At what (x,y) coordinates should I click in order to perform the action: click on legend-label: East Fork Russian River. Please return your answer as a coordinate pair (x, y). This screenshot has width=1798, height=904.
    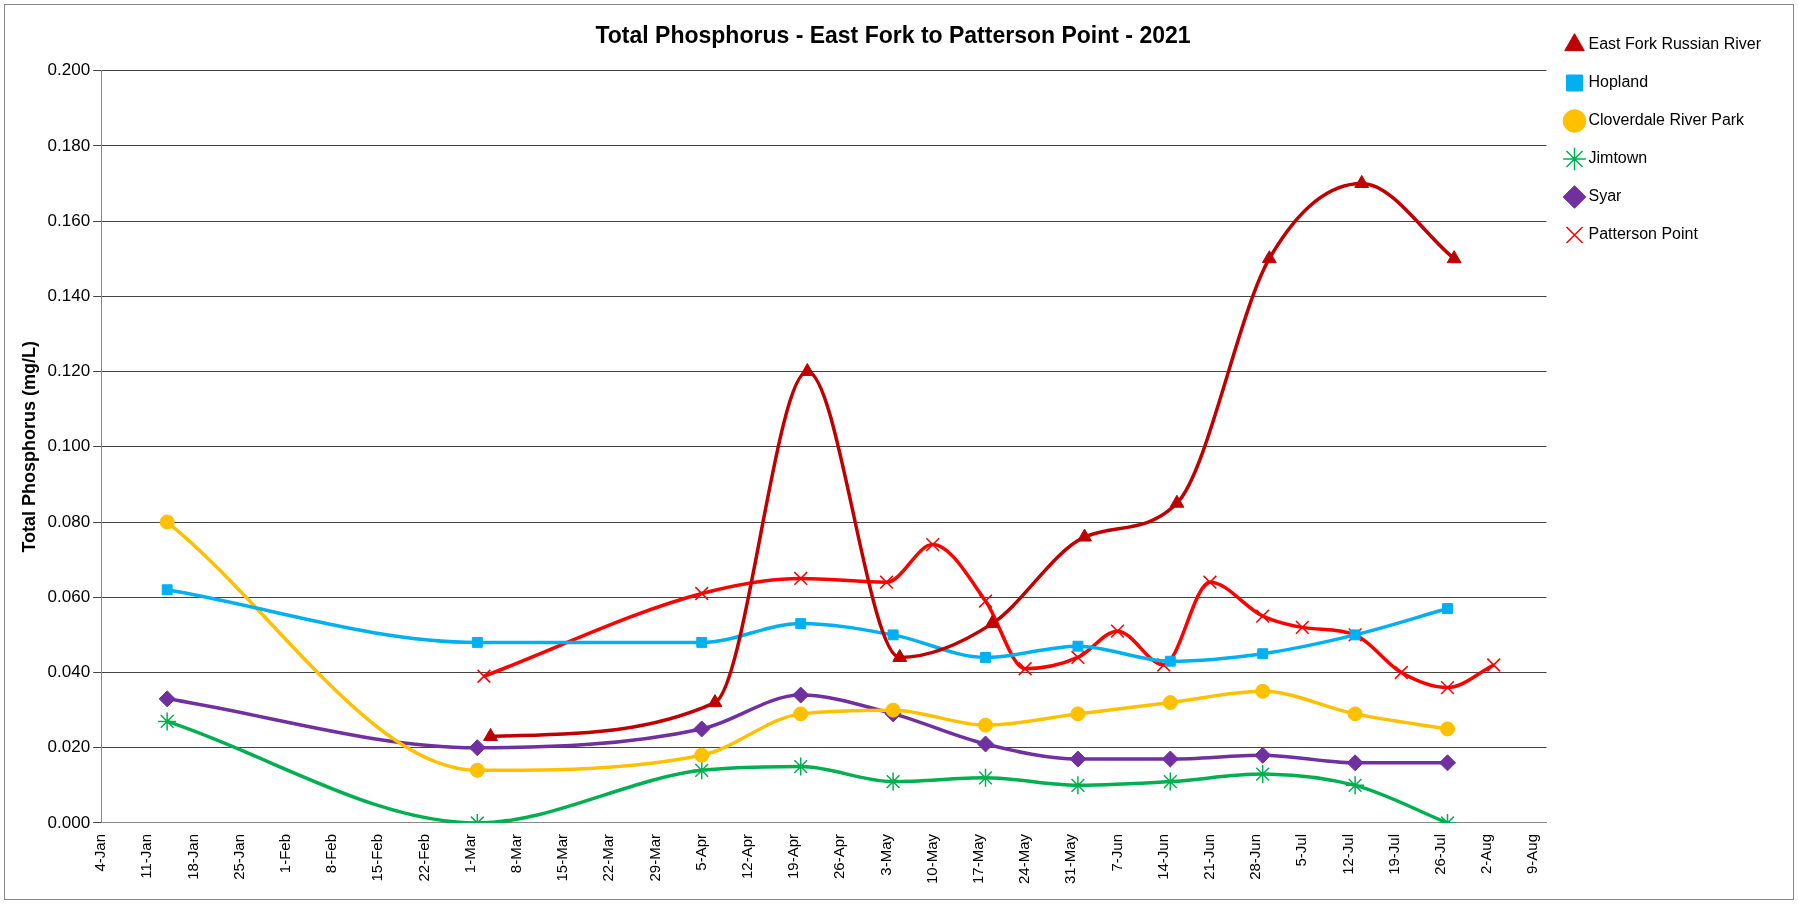
    Looking at the image, I should click on (1675, 44).